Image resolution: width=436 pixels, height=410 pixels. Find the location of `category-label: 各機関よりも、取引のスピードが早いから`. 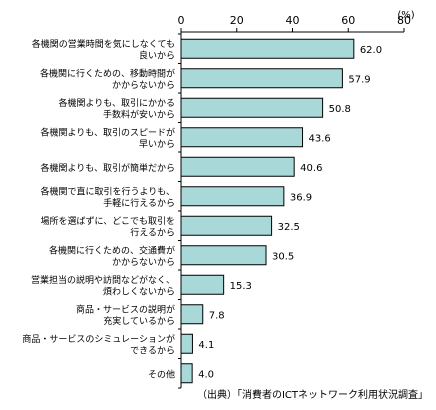

category-label: 各機関よりも、取引のスピードが早いから is located at coordinates (107, 139).